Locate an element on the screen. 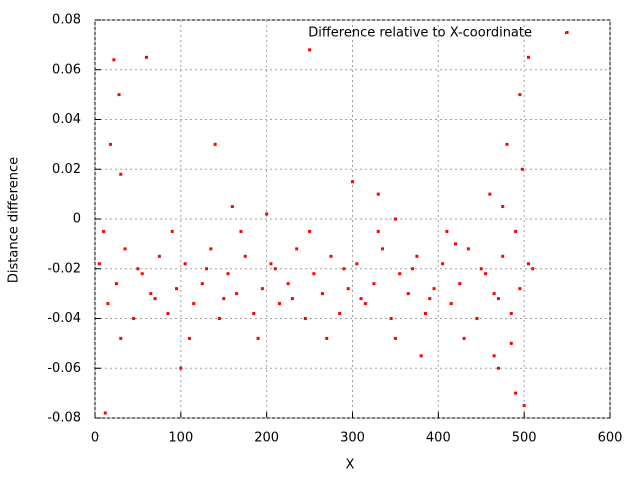  y-tick-label: 0.08 is located at coordinates (66, 20).